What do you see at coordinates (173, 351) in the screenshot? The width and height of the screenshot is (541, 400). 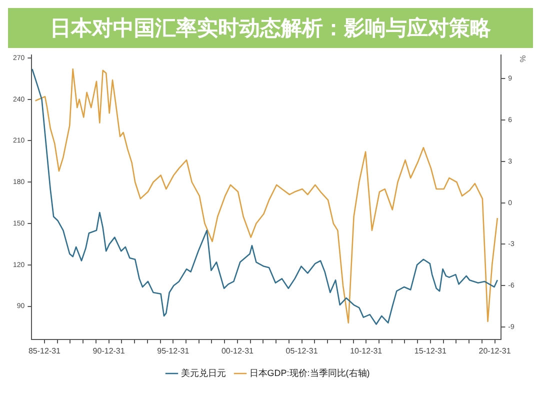 I see `x-tick-label: 95-12-31` at bounding box center [173, 351].